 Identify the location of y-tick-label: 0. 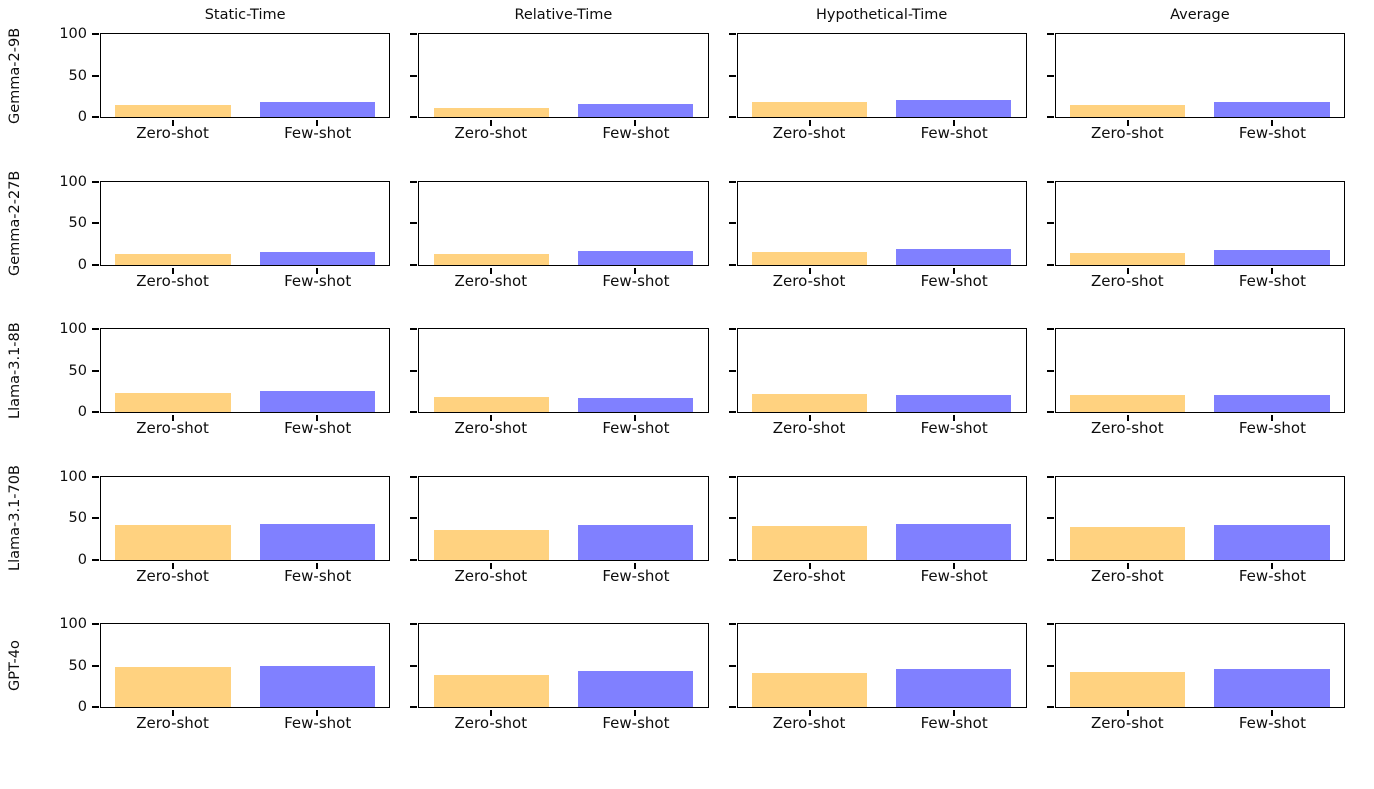
(82, 559).